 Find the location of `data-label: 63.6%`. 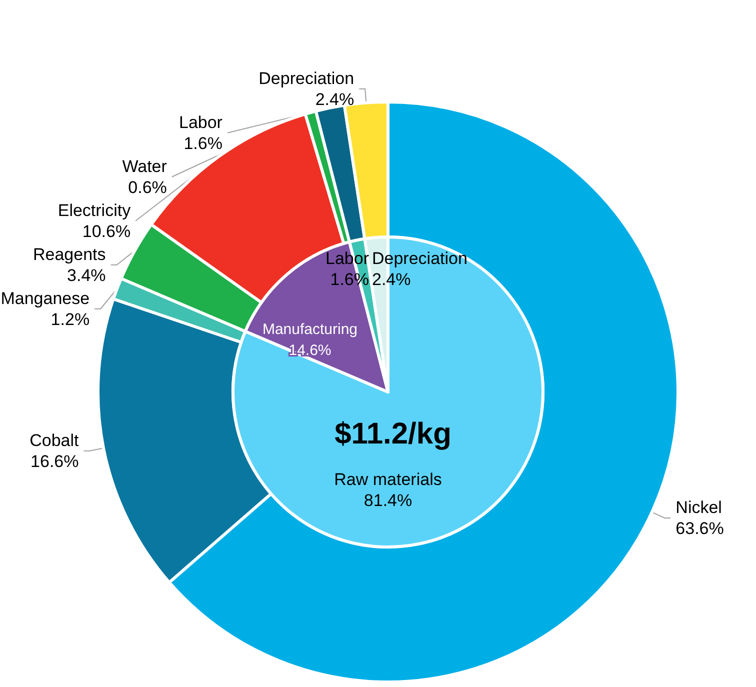

data-label: 63.6% is located at coordinates (700, 528).